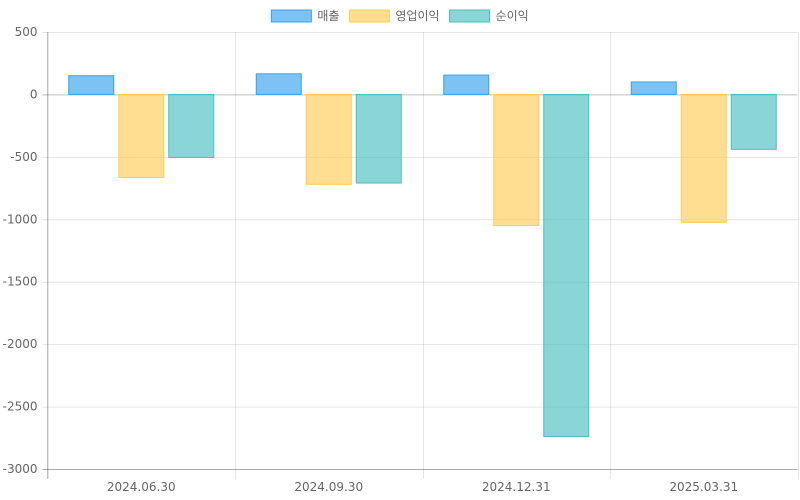  Describe the element at coordinates (20, 282) in the screenshot. I see `y-tick-label: -1500` at that location.